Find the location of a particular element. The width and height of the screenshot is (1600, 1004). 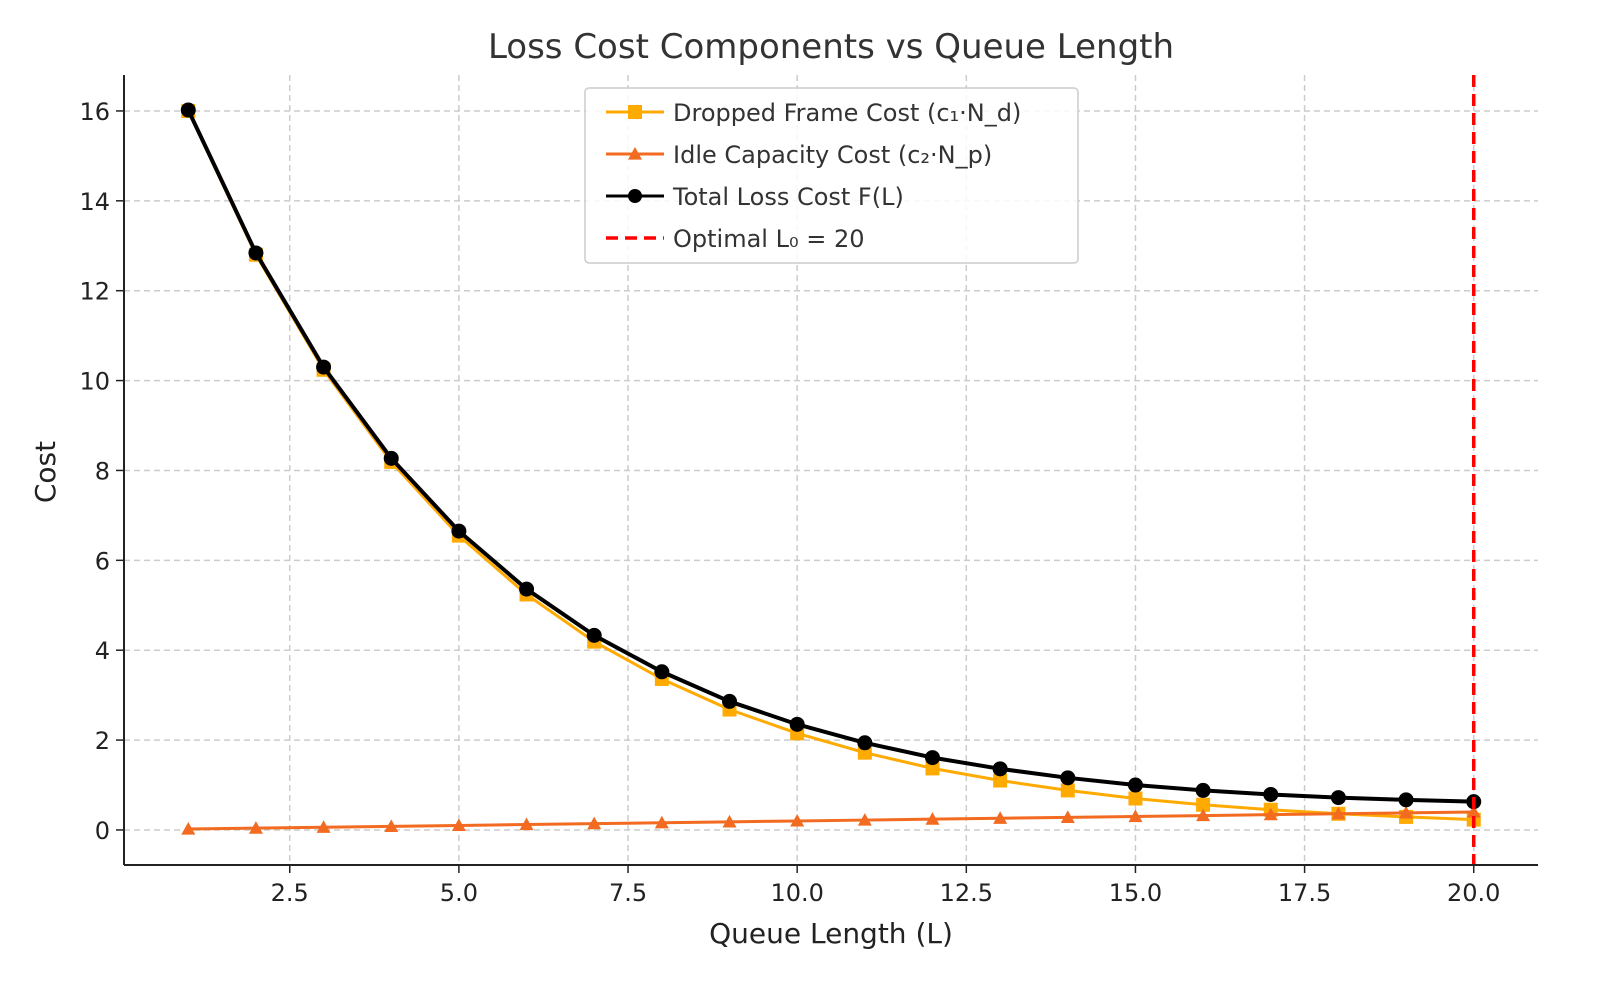

y-tick-label: 14 is located at coordinates (94, 202).